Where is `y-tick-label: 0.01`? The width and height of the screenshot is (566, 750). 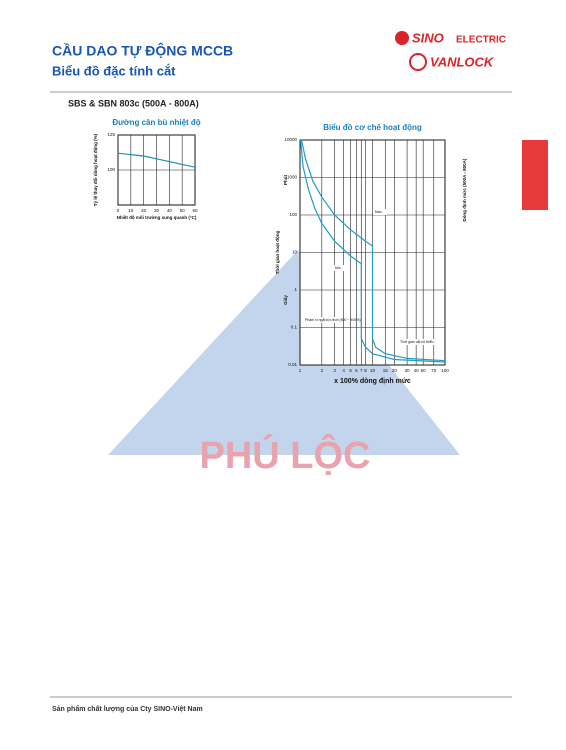 y-tick-label: 0.01 is located at coordinates (292, 364).